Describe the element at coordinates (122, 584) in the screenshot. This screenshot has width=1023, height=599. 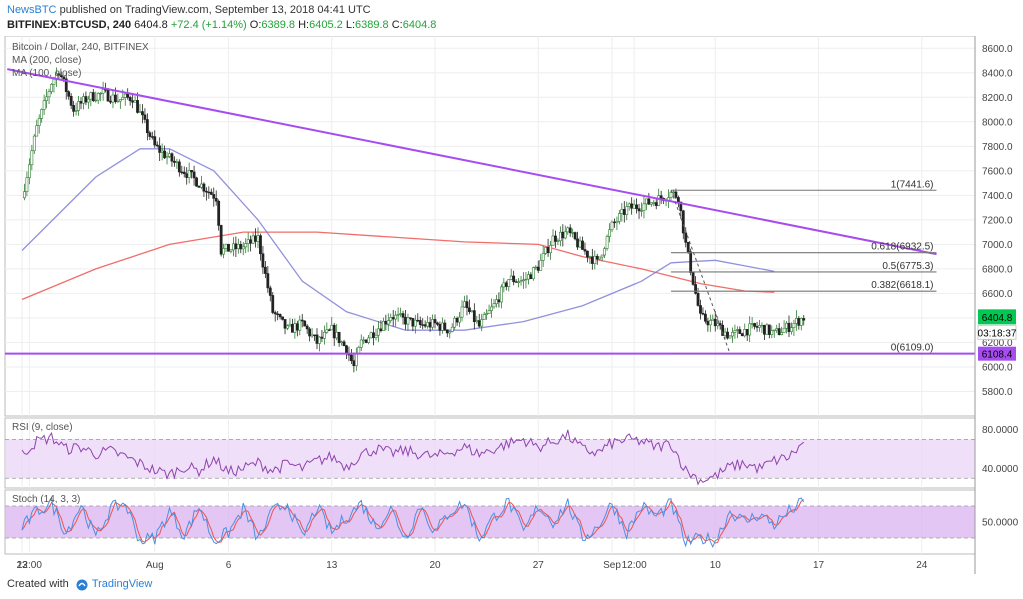
I see `tradingview-brand: TradingView` at that location.